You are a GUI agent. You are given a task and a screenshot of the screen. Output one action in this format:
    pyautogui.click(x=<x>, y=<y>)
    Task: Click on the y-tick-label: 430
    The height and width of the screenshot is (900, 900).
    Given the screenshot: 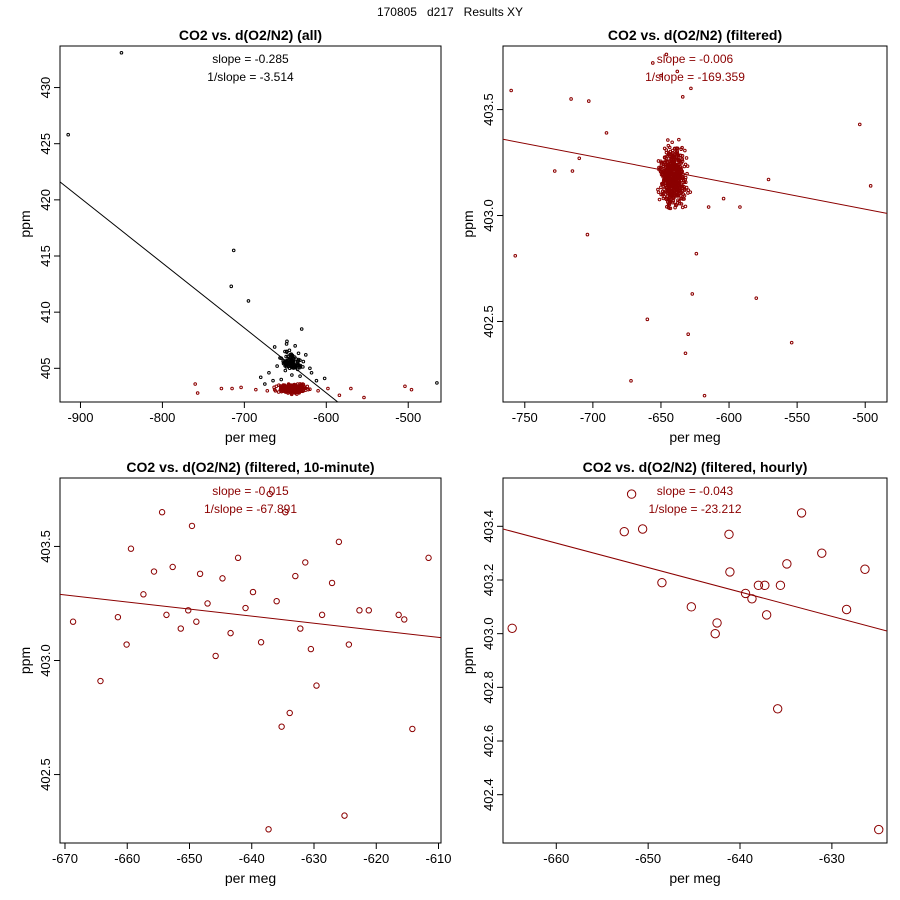 What is the action you would take?
    pyautogui.click(x=45, y=88)
    